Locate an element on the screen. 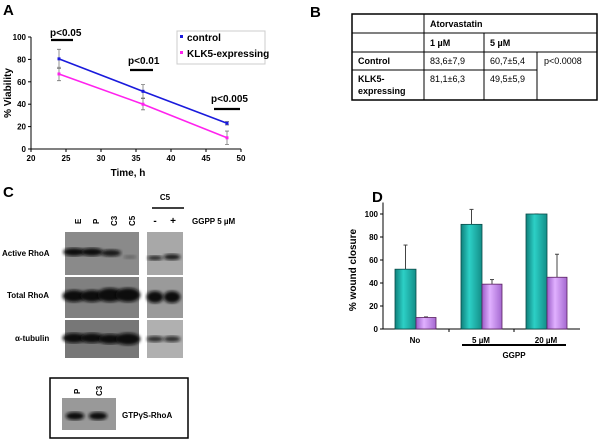 The width and height of the screenshot is (600, 439). x-tick-label: 45 is located at coordinates (206, 158).